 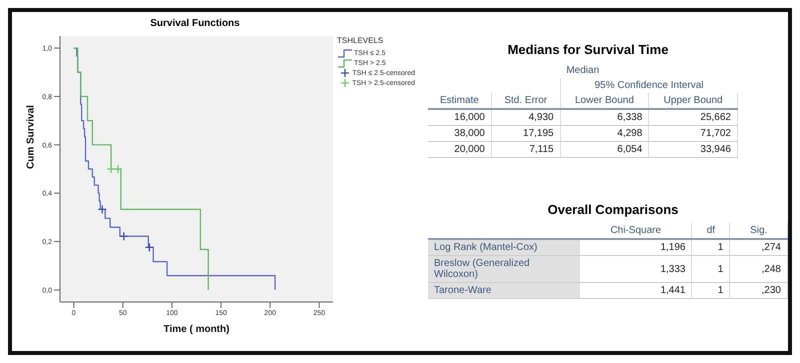 I want to click on text: Median, so click(x=582, y=71).